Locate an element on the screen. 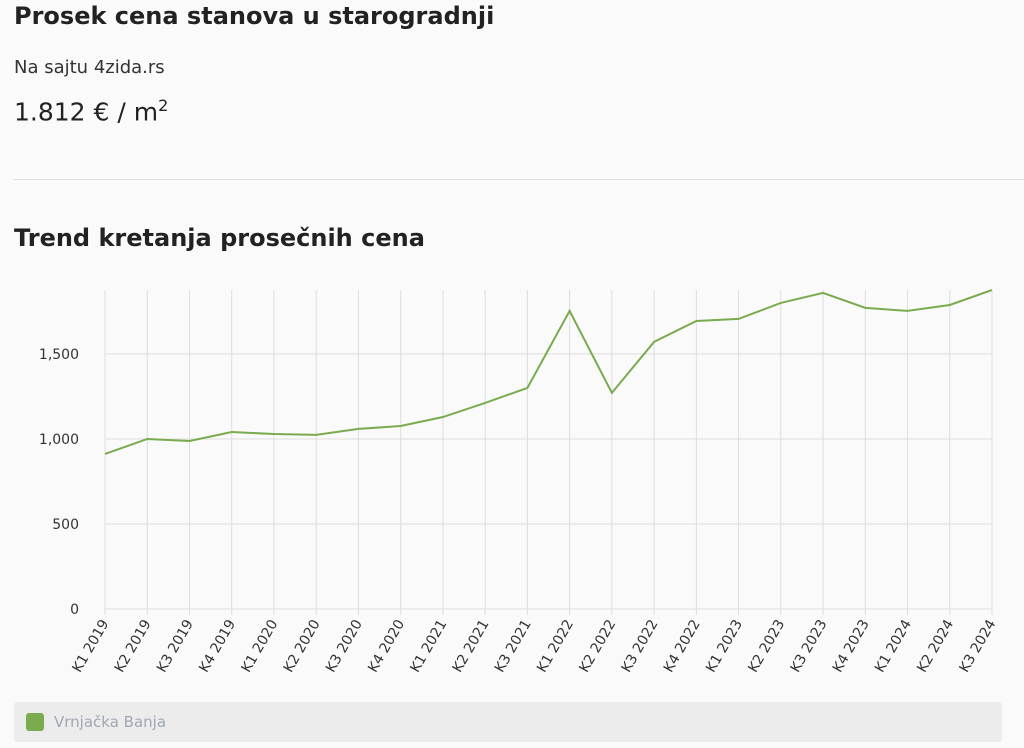  x-tick-label: K1 2020 is located at coordinates (259, 646).